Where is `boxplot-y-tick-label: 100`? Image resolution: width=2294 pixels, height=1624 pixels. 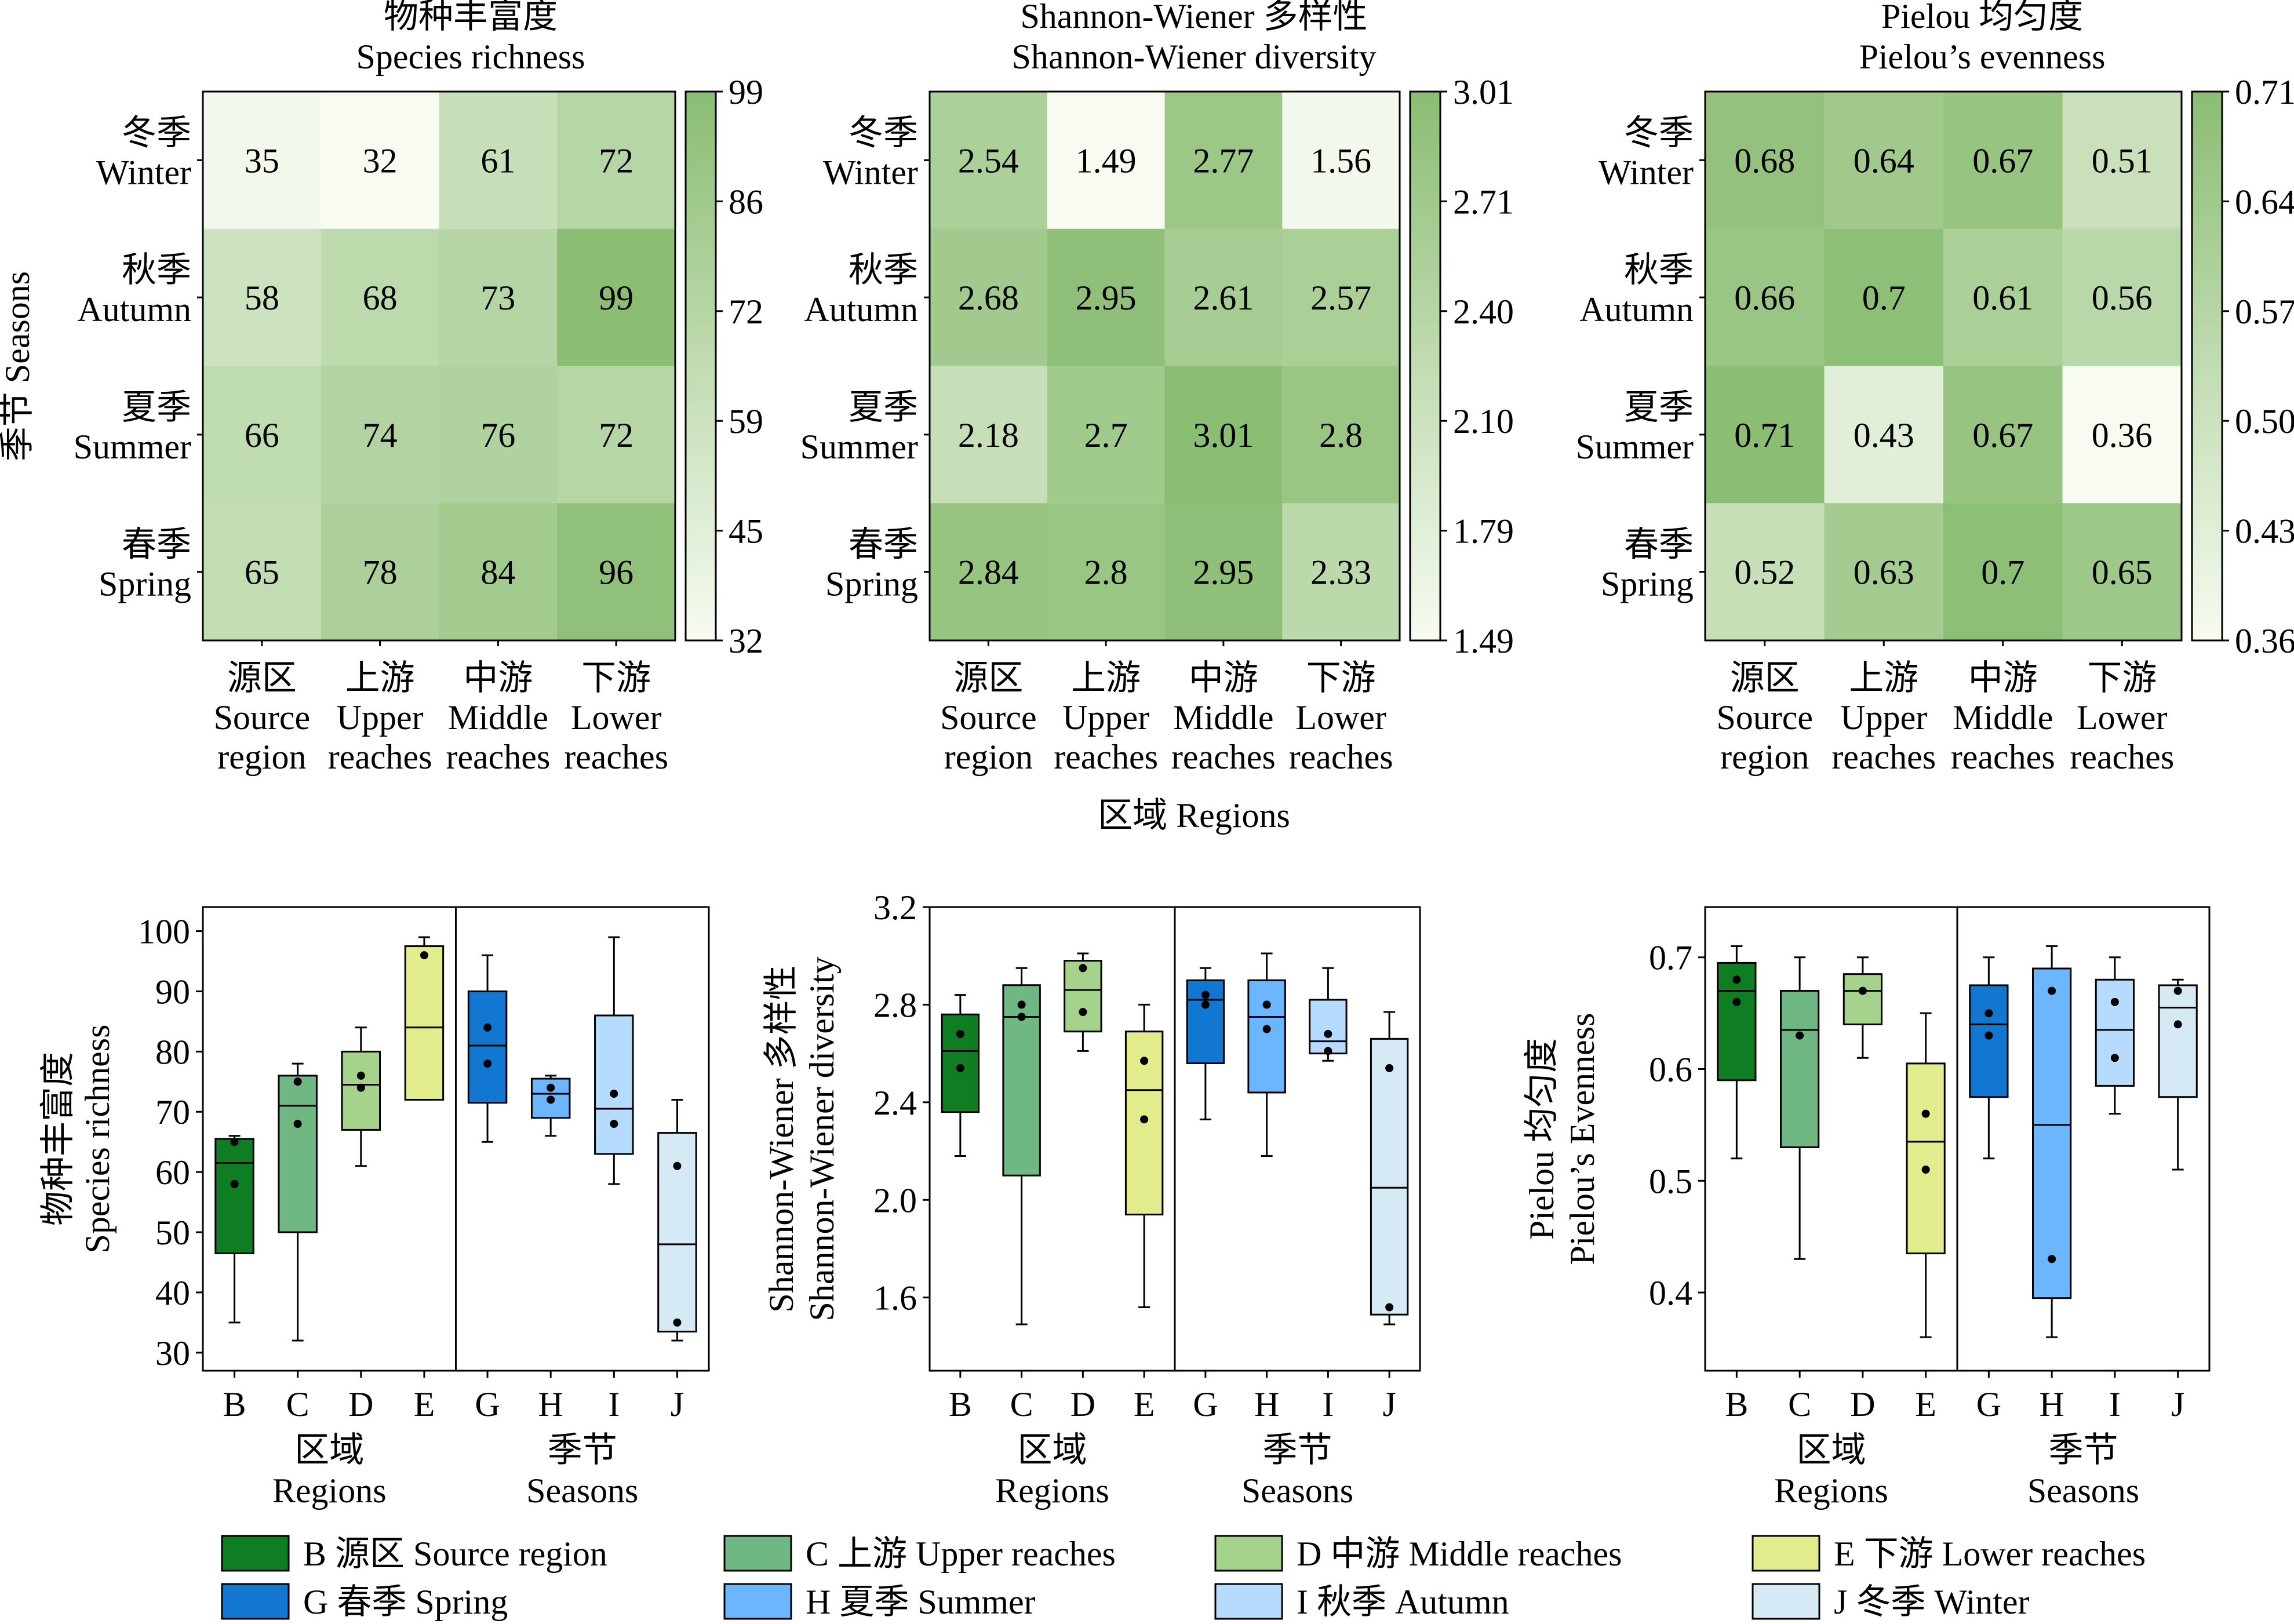
boxplot-y-tick-label: 100 is located at coordinates (164, 932).